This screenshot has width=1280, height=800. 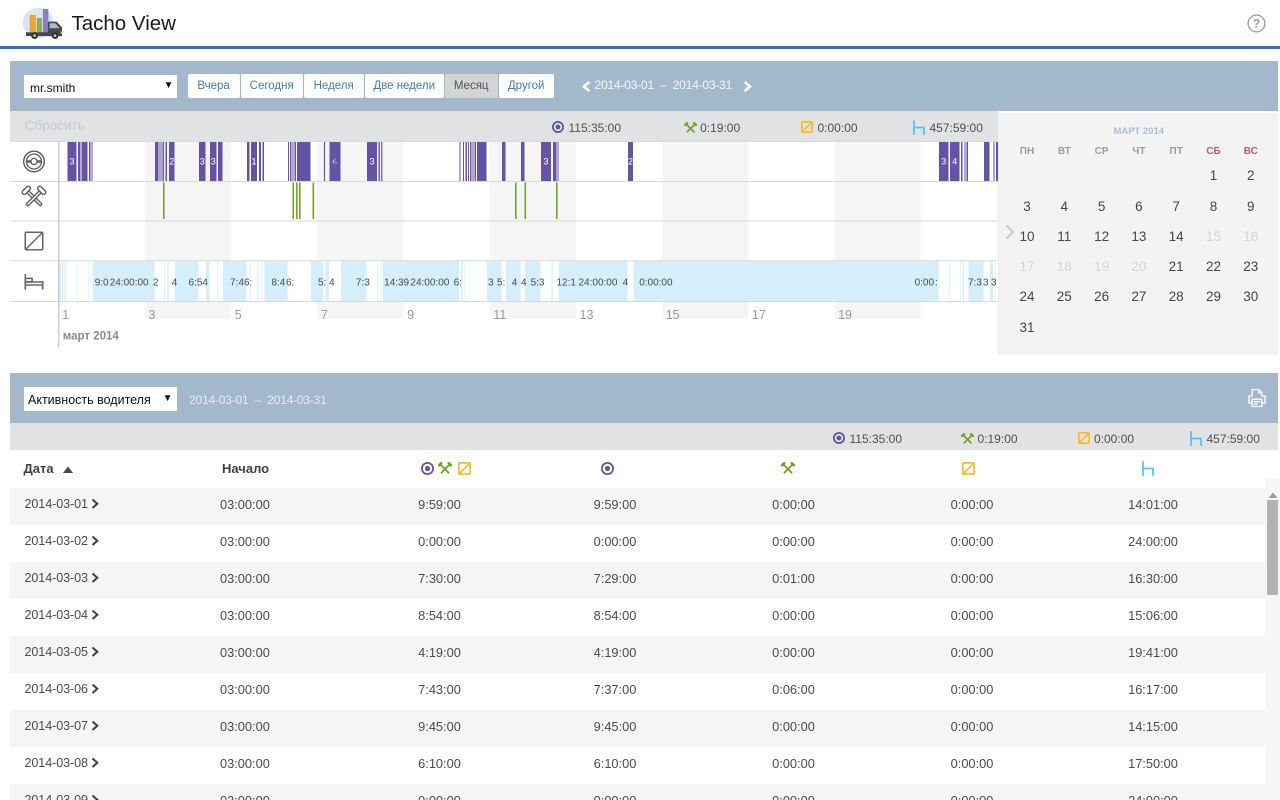 What do you see at coordinates (238, 315) in the screenshot?
I see `svg-text: 5` at bounding box center [238, 315].